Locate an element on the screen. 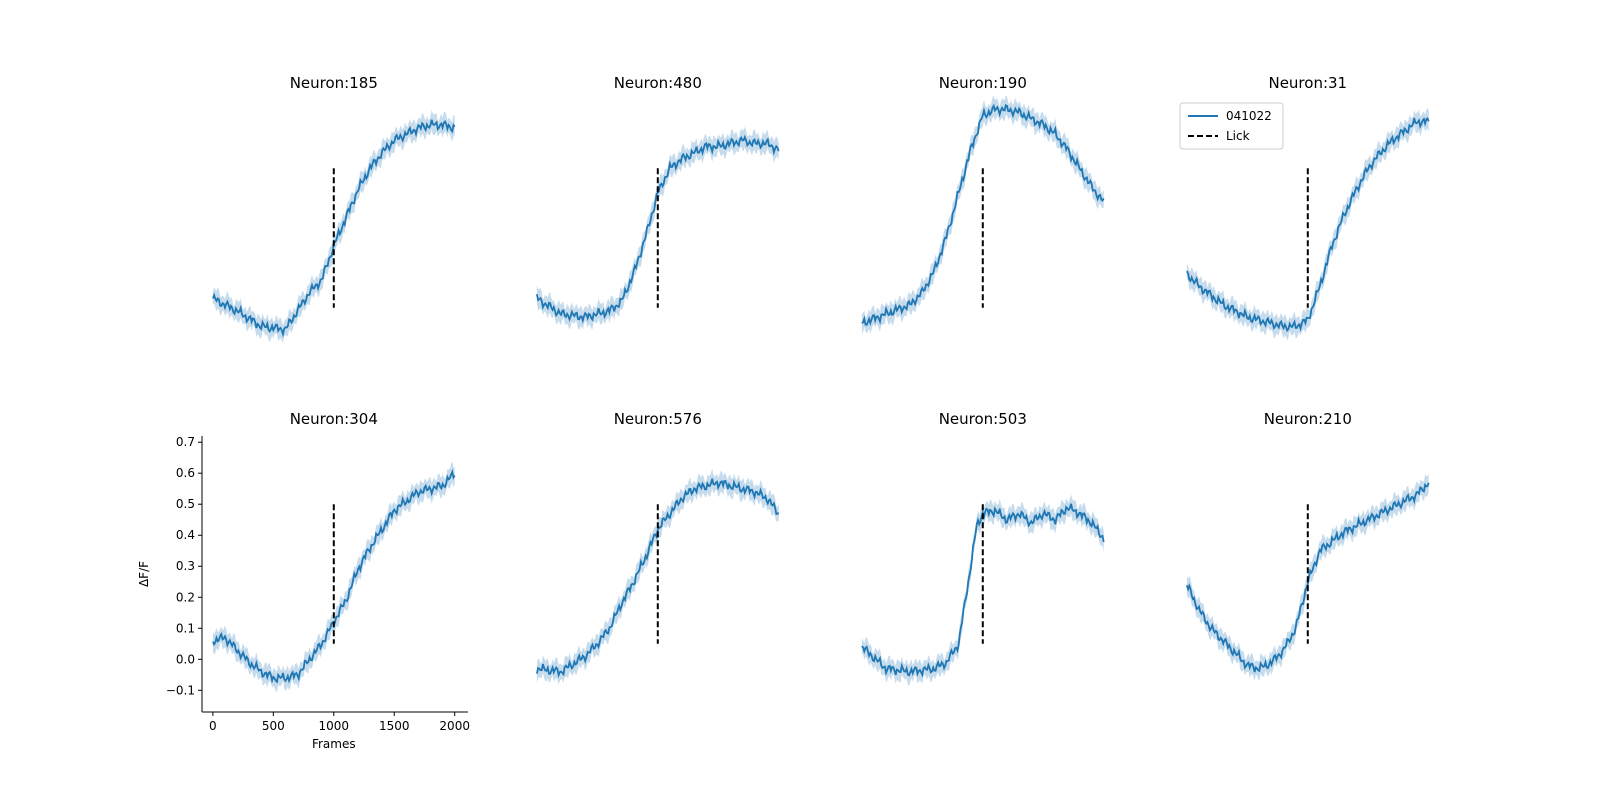 The width and height of the screenshot is (1600, 800). y-tick-label: 0.4 is located at coordinates (185, 535).